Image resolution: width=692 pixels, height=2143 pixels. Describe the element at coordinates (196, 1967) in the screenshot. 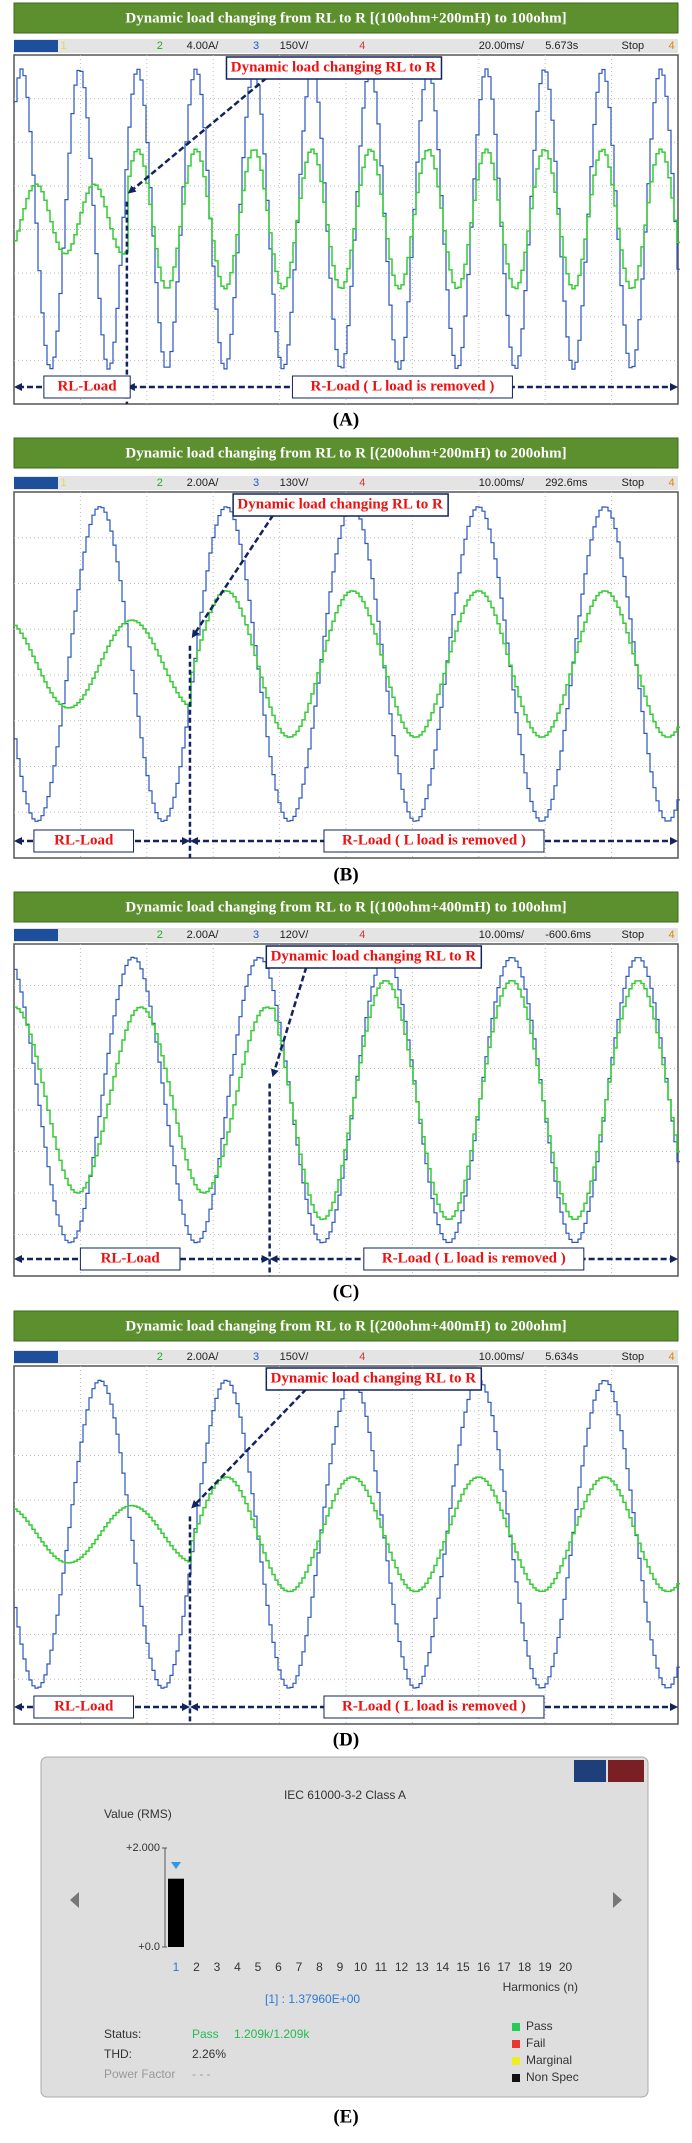

I see `x-tick-label: 2` at that location.